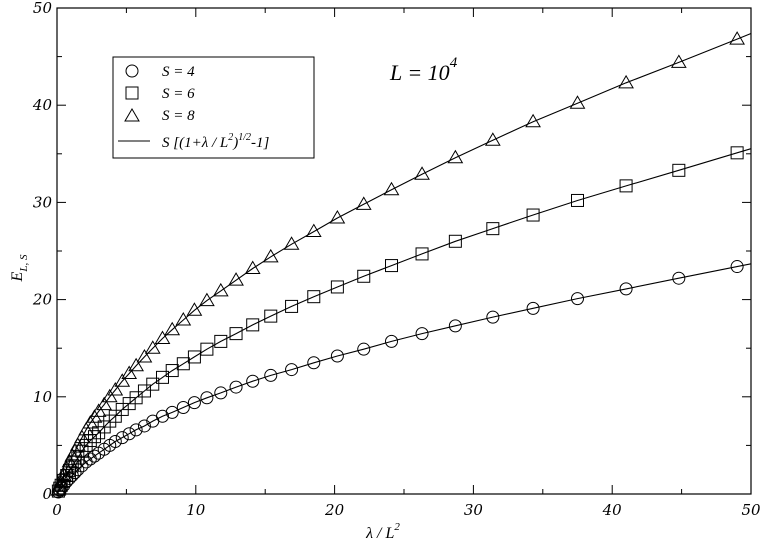  I want to click on x-tick-label: 10, so click(196, 510).